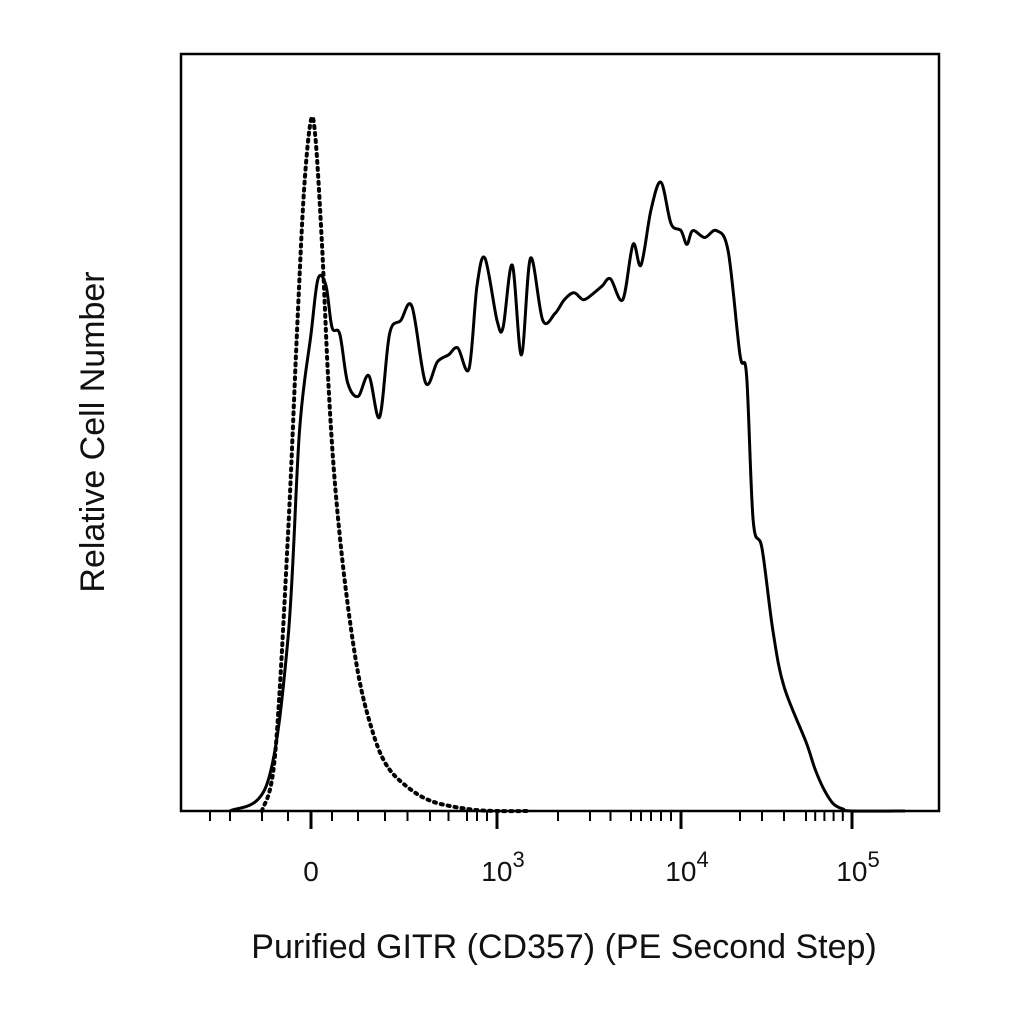  What do you see at coordinates (93, 431) in the screenshot?
I see `y-axis-label: Relative Cell Number` at bounding box center [93, 431].